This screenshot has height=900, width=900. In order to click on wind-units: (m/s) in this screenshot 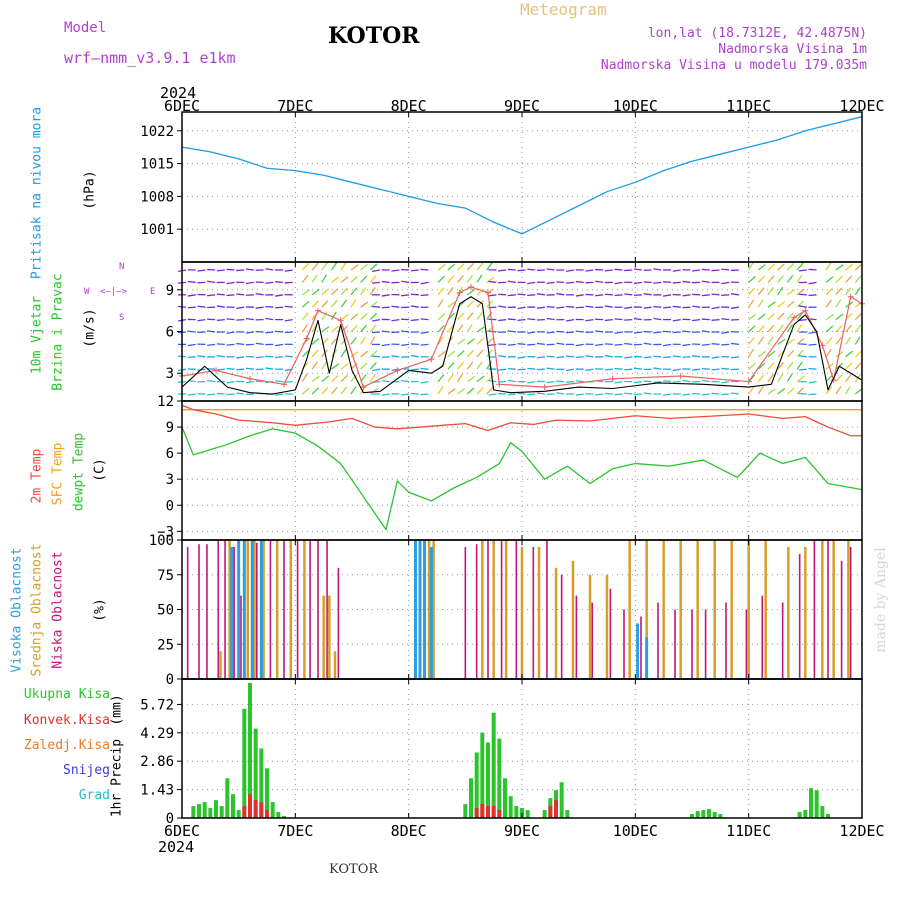, I will do `click(90, 328)`.